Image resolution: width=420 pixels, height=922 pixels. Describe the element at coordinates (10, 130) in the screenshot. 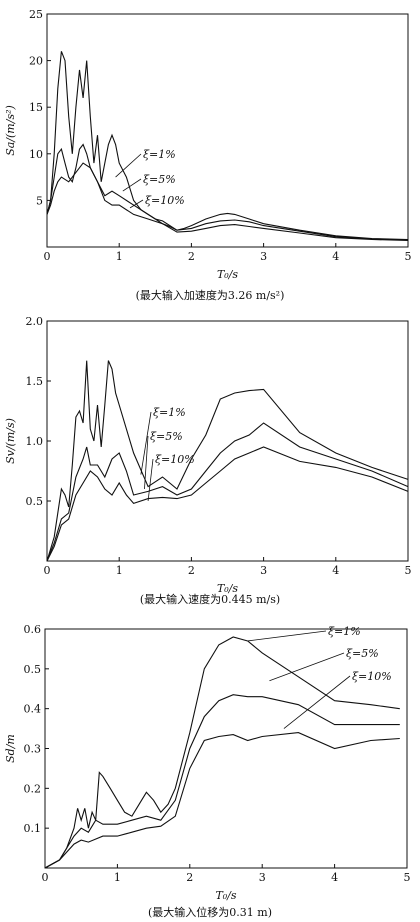

I see `y-axis-label: Sa/(m/s²)` at that location.